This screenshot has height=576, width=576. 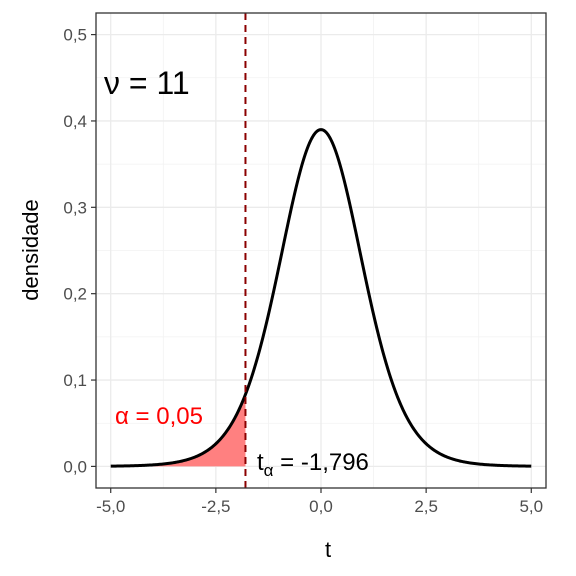 What do you see at coordinates (75, 466) in the screenshot?
I see `y-tick-label: 0,0` at bounding box center [75, 466].